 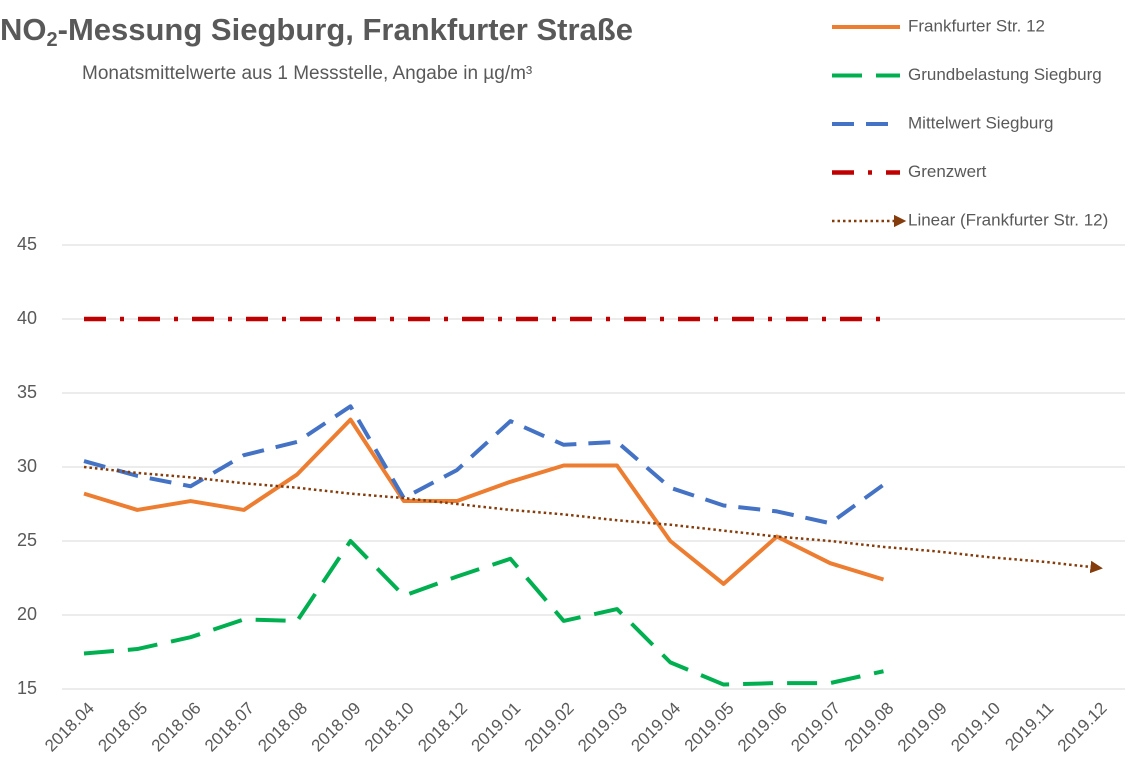 What do you see at coordinates (975, 727) in the screenshot?
I see `x-tick-label: 2019.10` at bounding box center [975, 727].